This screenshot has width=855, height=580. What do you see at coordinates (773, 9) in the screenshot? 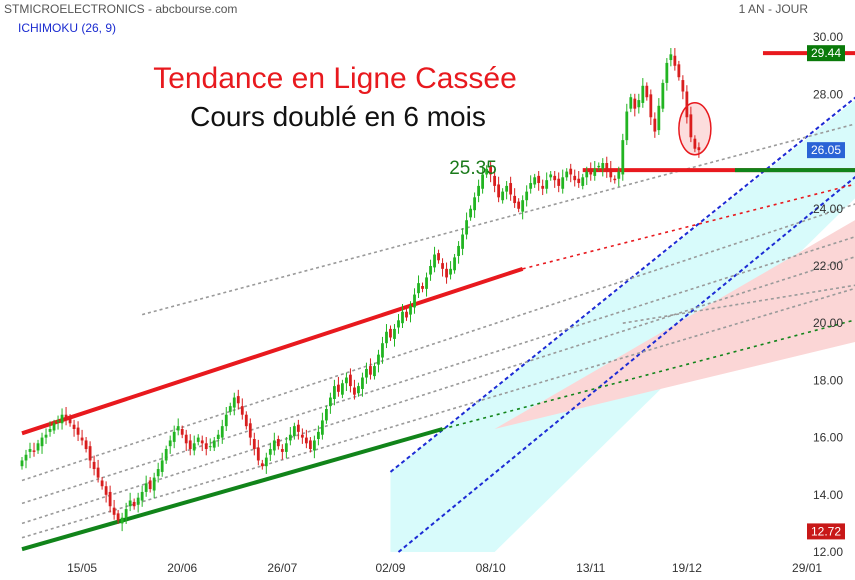
I see `chart-period: 1 AN - JOUR` at bounding box center [773, 9].